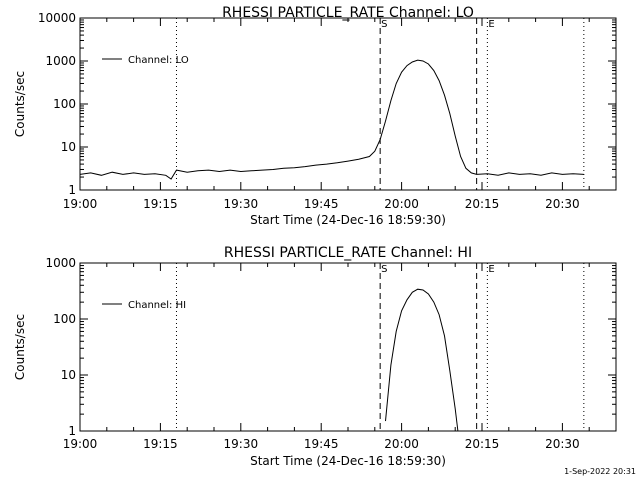 The width and height of the screenshot is (640, 480). What do you see at coordinates (348, 13) in the screenshot?
I see `chart-title: RHESSI PARTICLE_RATE Channel: LO` at bounding box center [348, 13].